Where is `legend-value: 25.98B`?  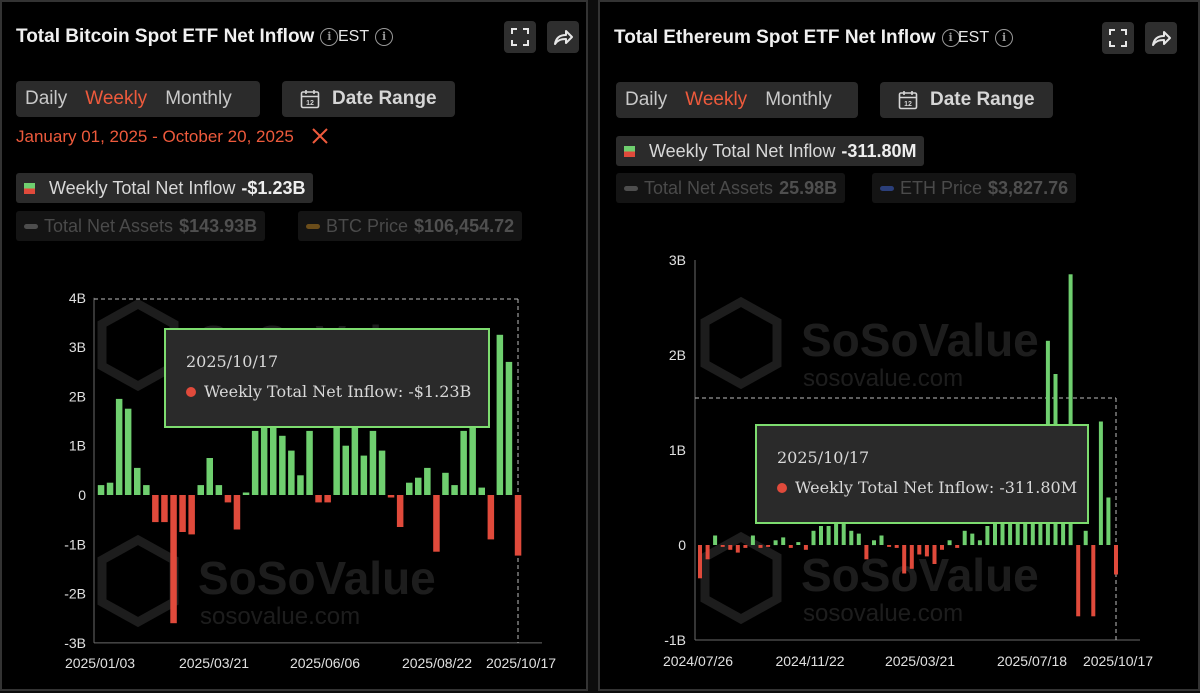 legend-value: 25.98B is located at coordinates (808, 187).